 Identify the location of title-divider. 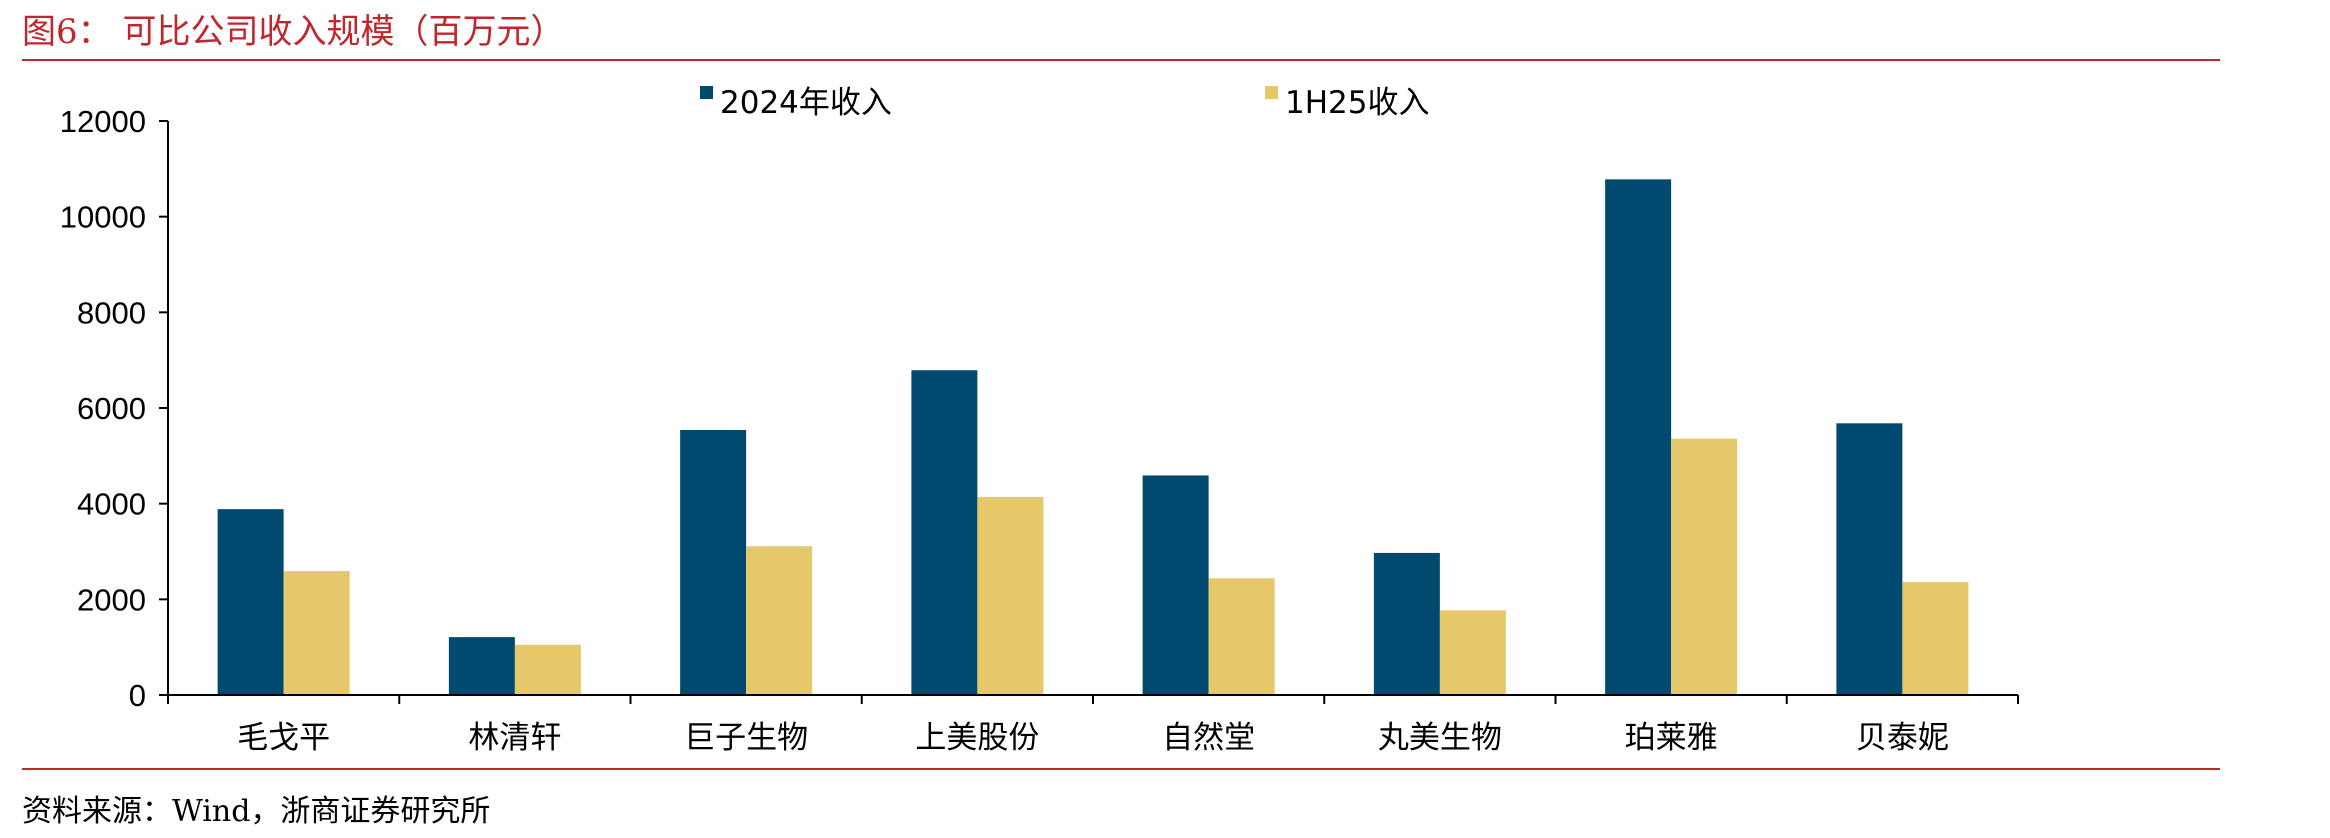
(1121, 60).